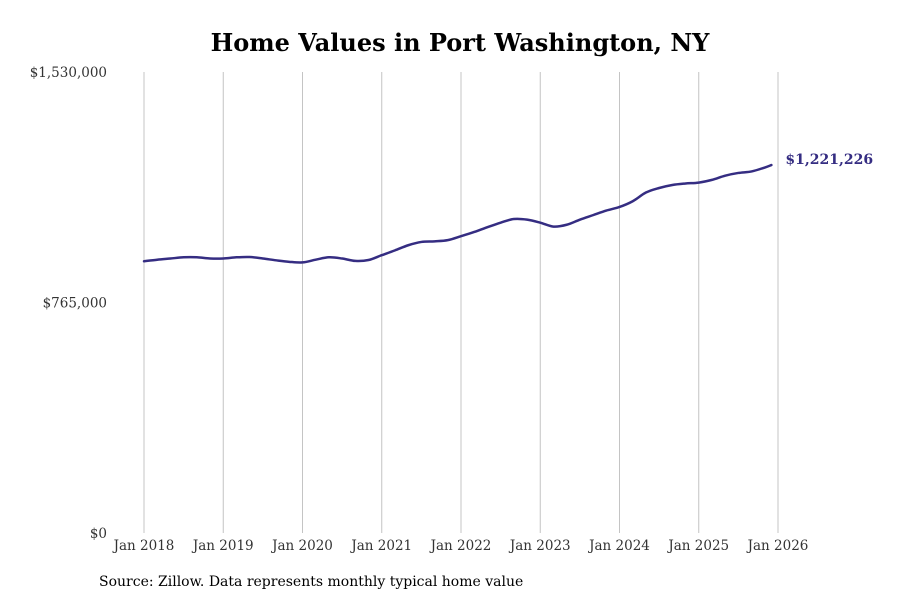 The image size is (900, 600). Describe the element at coordinates (75, 304) in the screenshot. I see `y-tick-label: $765,000` at that location.